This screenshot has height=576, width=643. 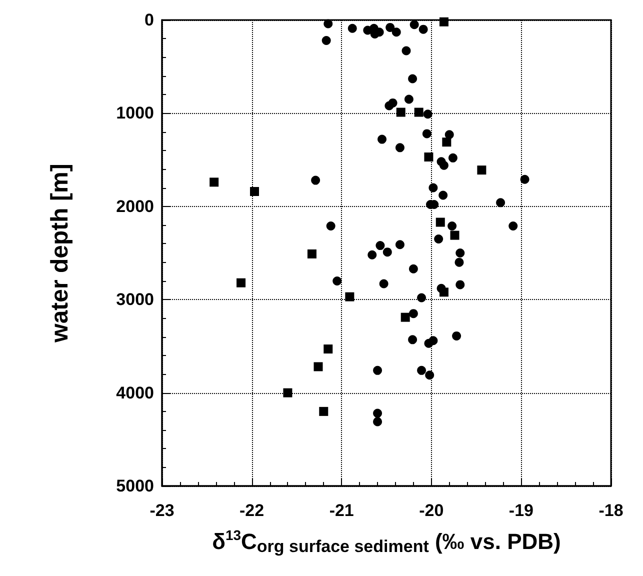 I want to click on x-tick-label: -21, so click(x=341, y=510).